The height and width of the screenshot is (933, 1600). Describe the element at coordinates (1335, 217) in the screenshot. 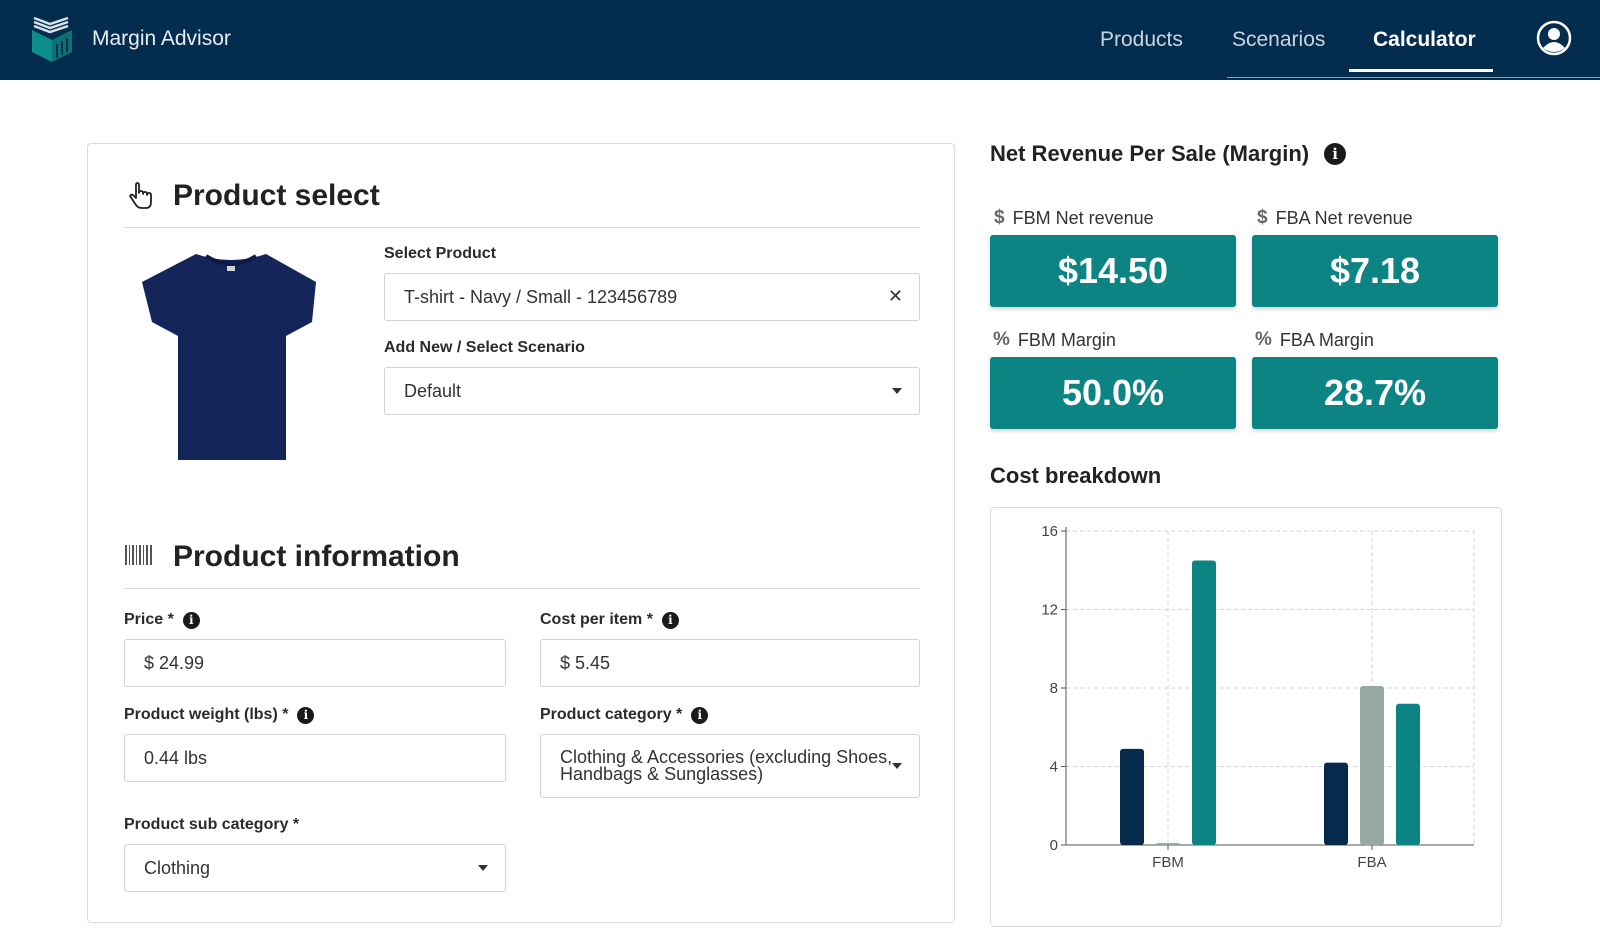

I see `fba-revenue-label: $ FBA Net revenue` at that location.